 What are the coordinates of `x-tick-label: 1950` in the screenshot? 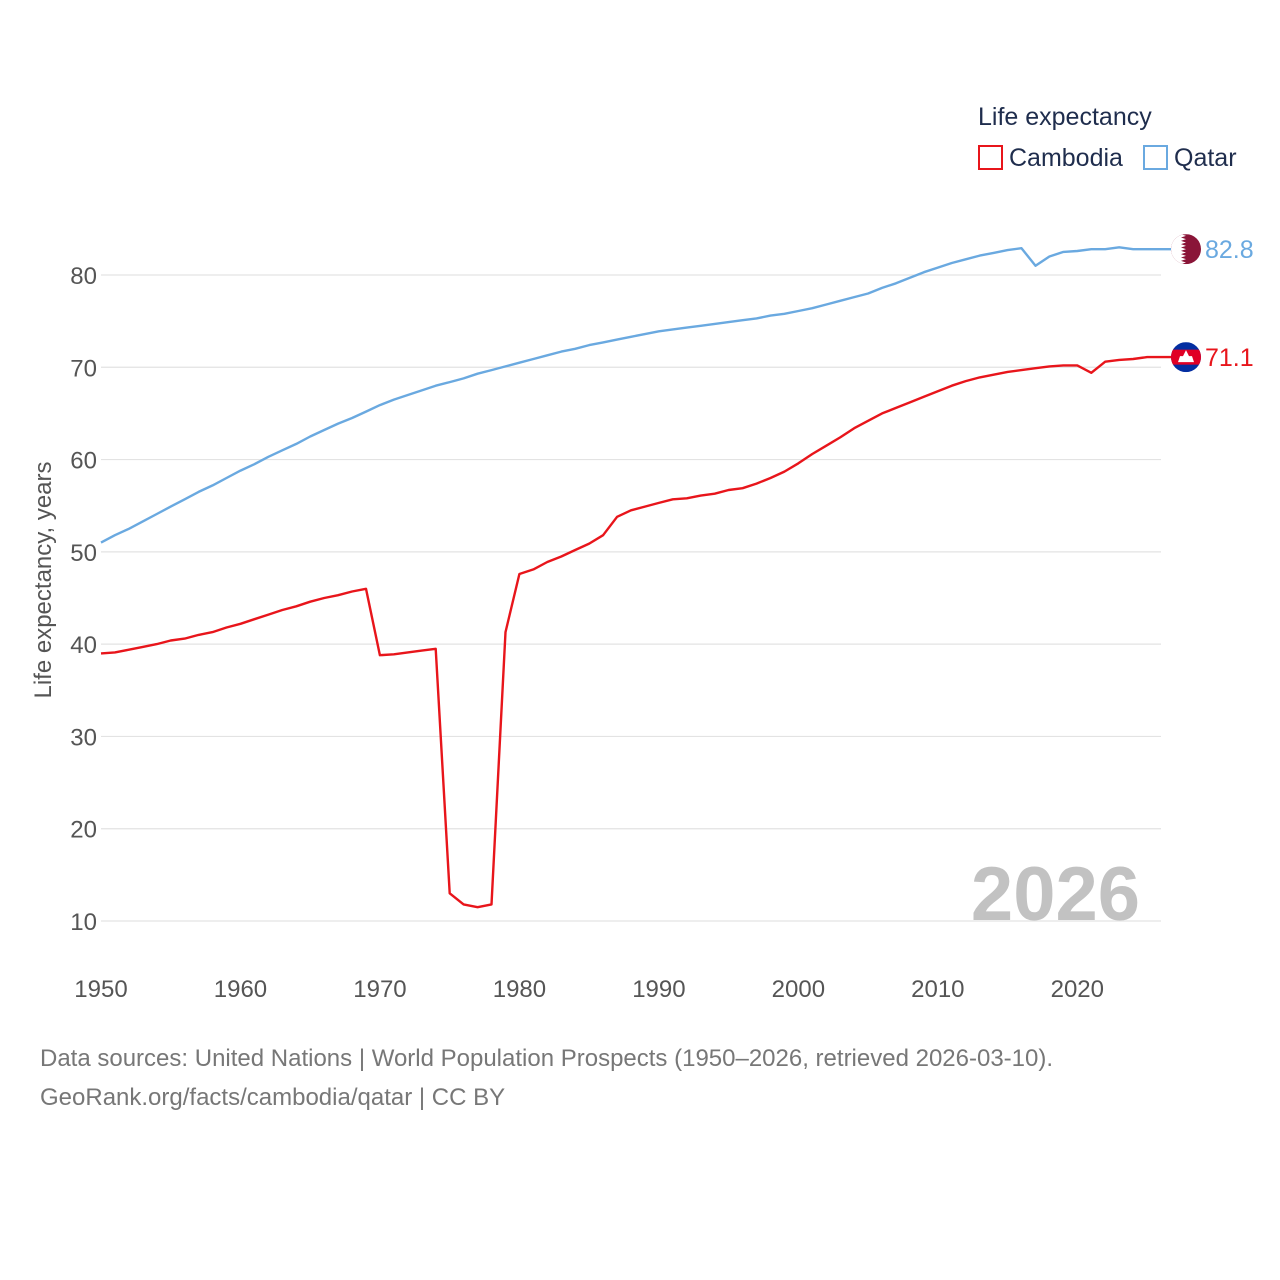 It's located at (100, 989).